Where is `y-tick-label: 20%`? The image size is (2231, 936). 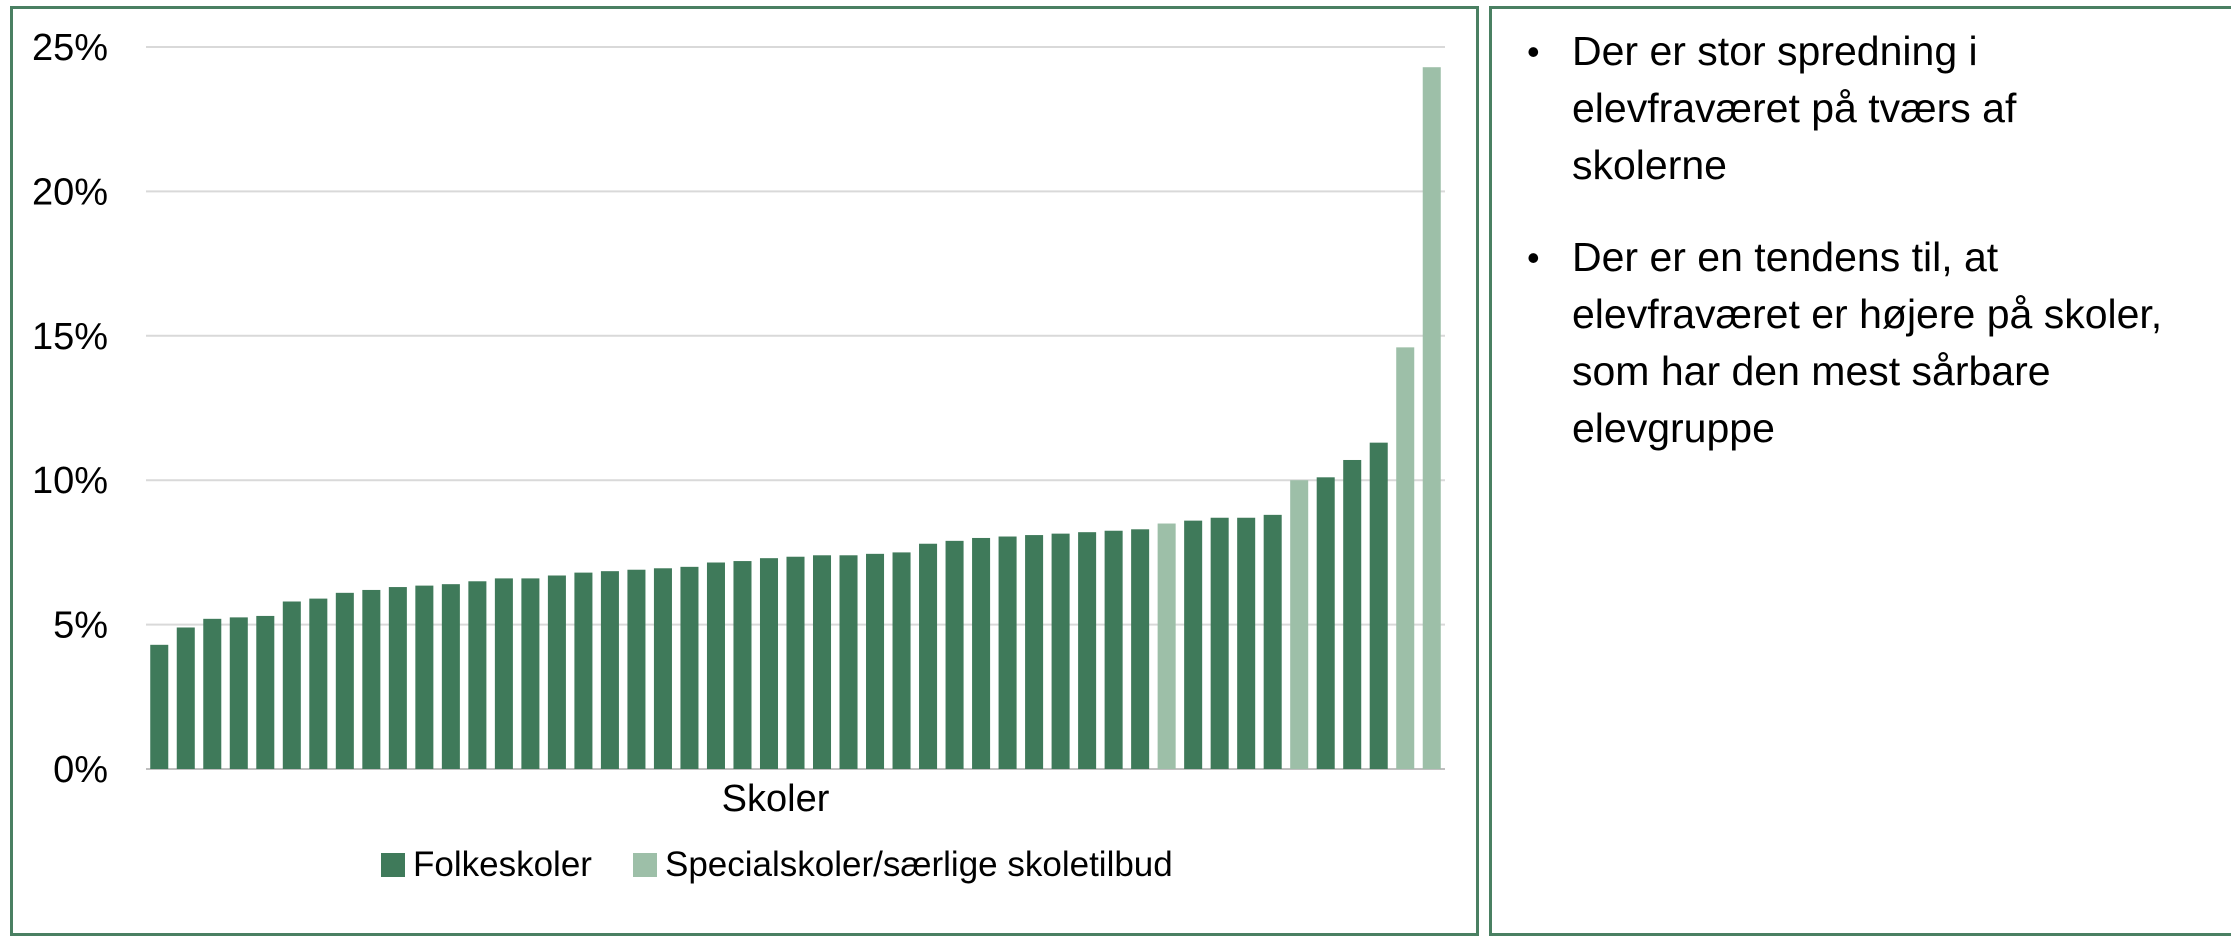
y-tick-label: 20% is located at coordinates (70, 192).